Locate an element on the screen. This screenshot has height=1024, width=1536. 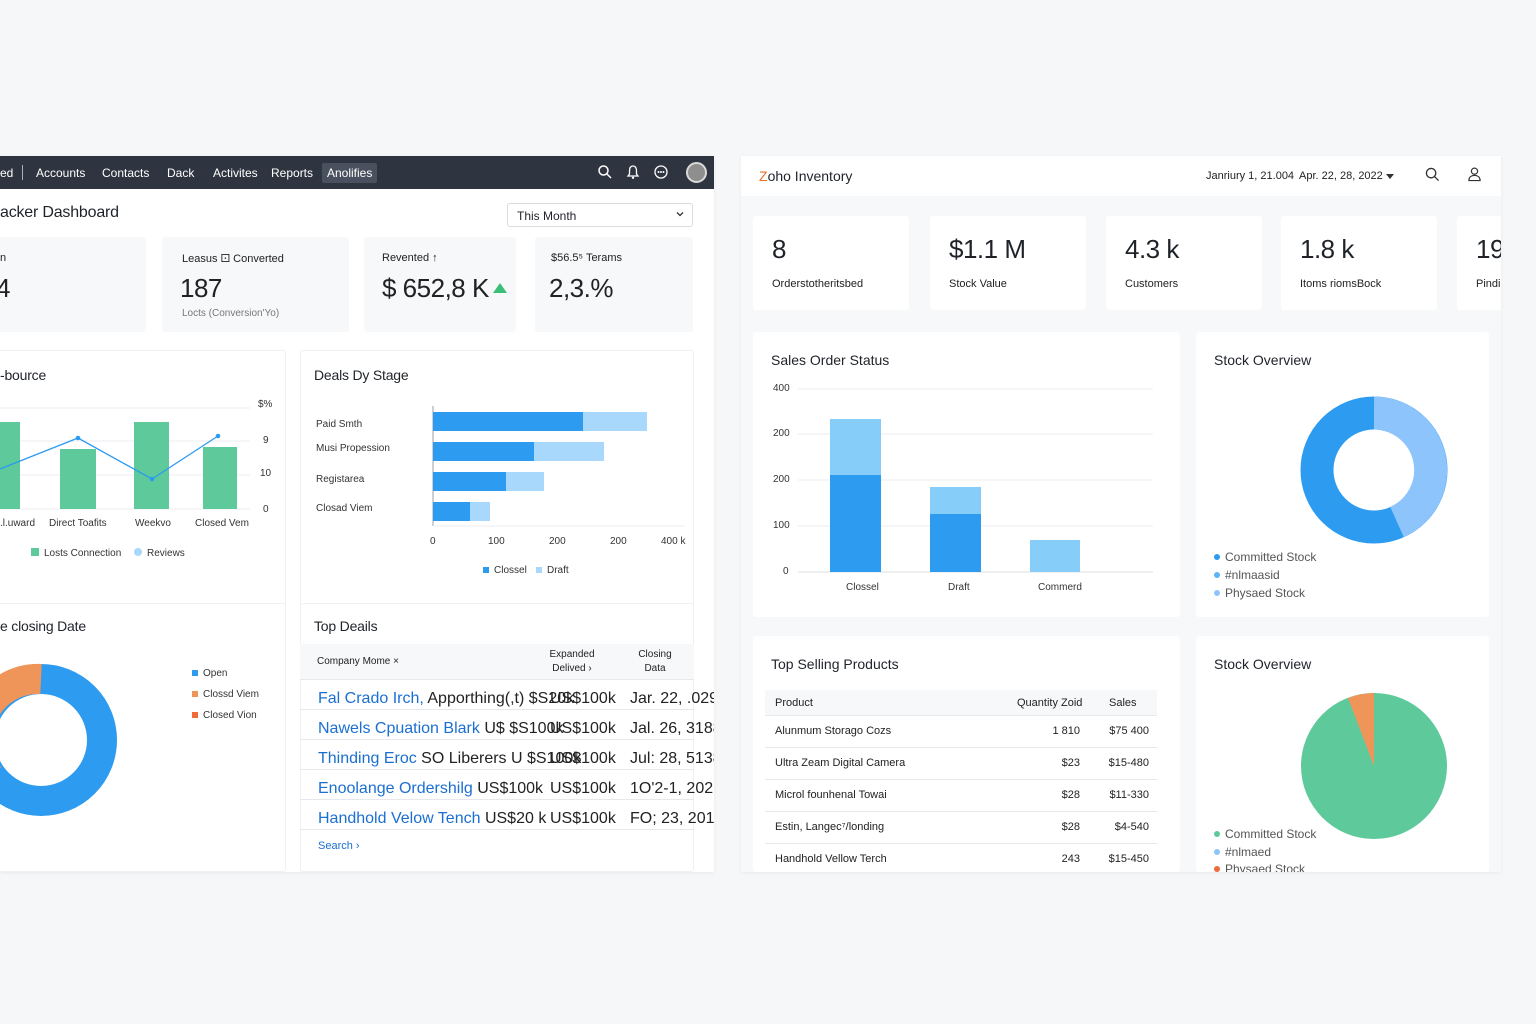
user-icon is located at coordinates (1474, 174).